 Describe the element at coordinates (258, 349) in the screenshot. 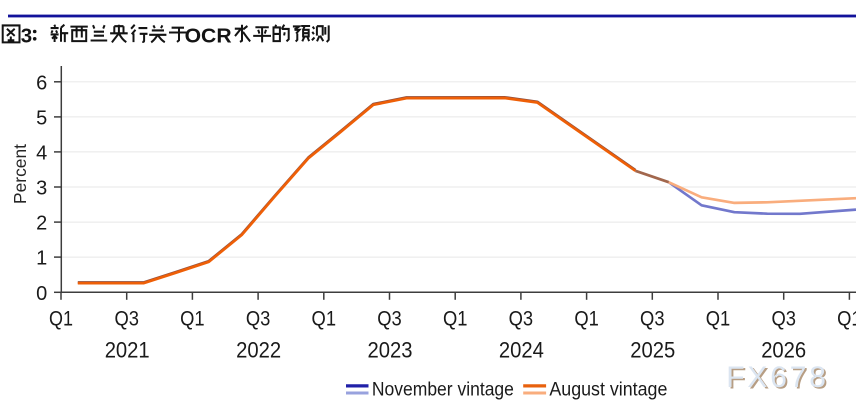

I see `svg-text: 2022` at that location.